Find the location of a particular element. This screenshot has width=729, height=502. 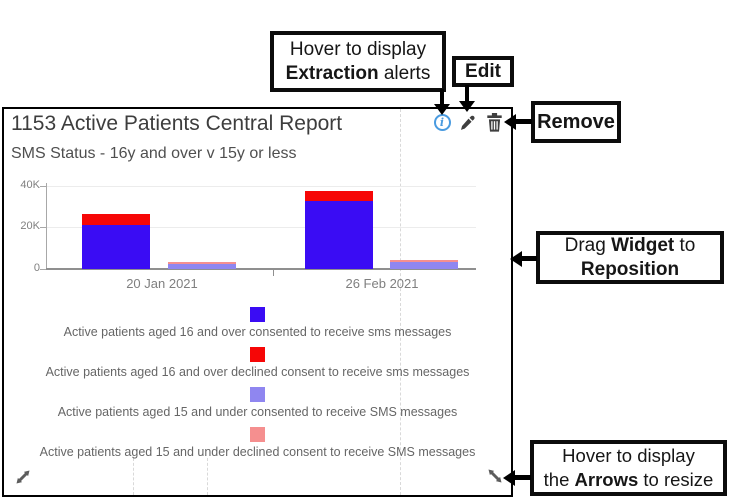

gridline-40k is located at coordinates (261, 186).